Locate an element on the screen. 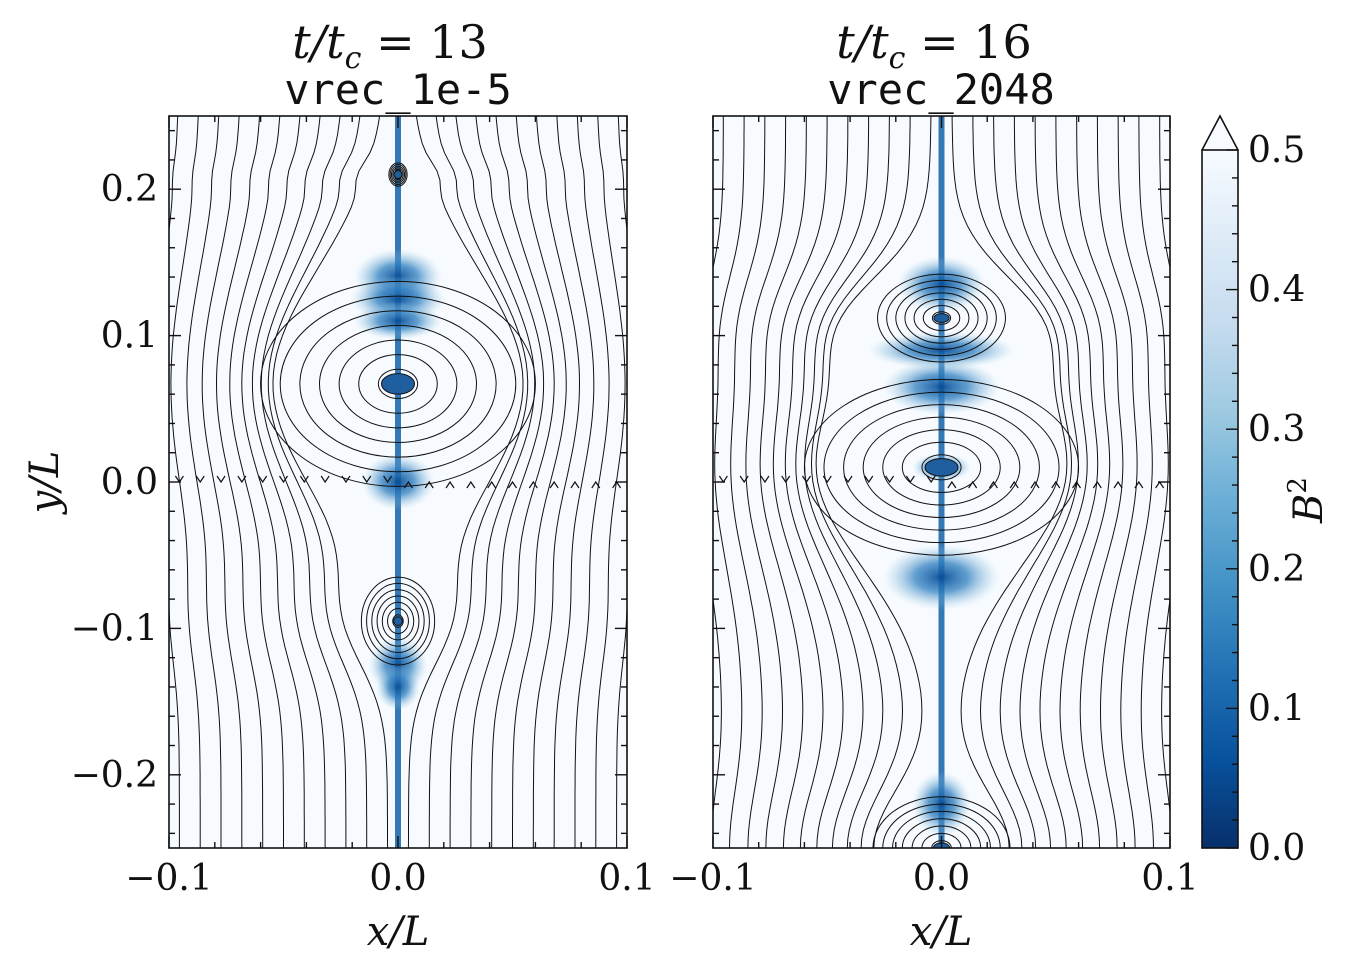  panel-right-x-axis-label: x/L is located at coordinates (941, 932).